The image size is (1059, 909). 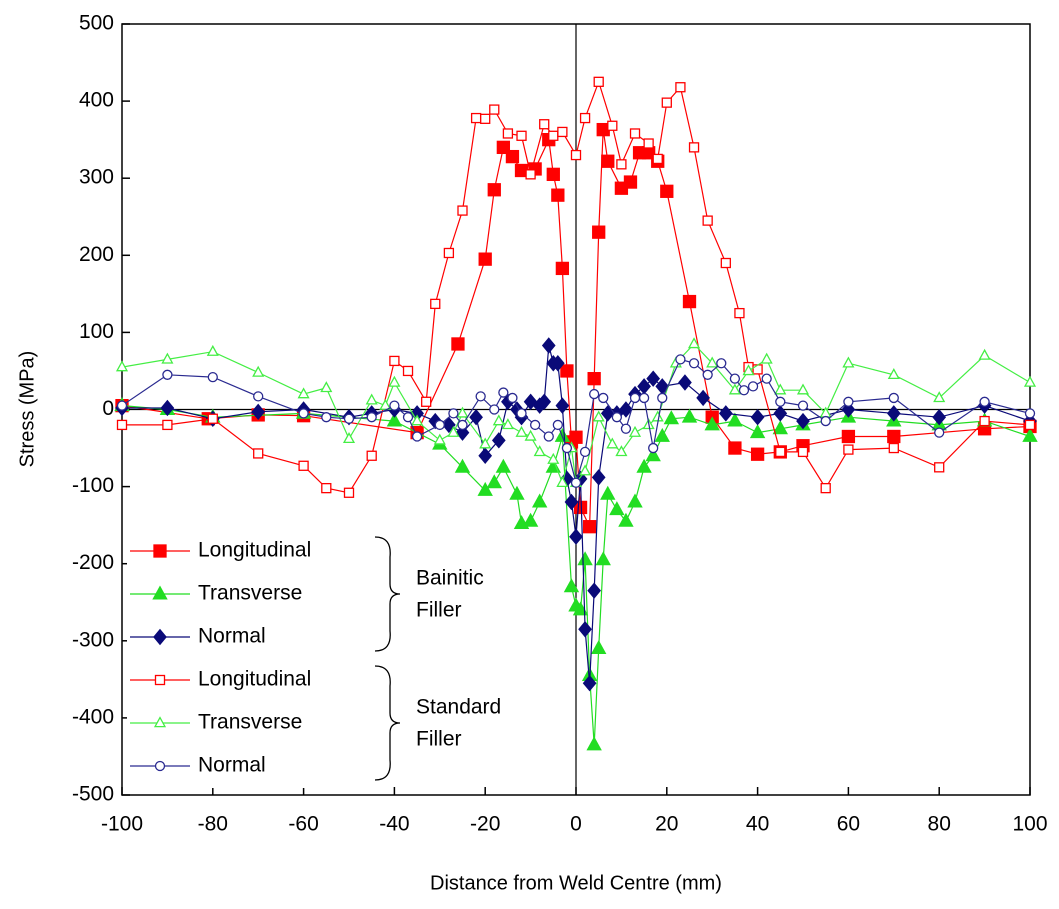 I want to click on x-tick-label: 20, so click(x=666, y=824).